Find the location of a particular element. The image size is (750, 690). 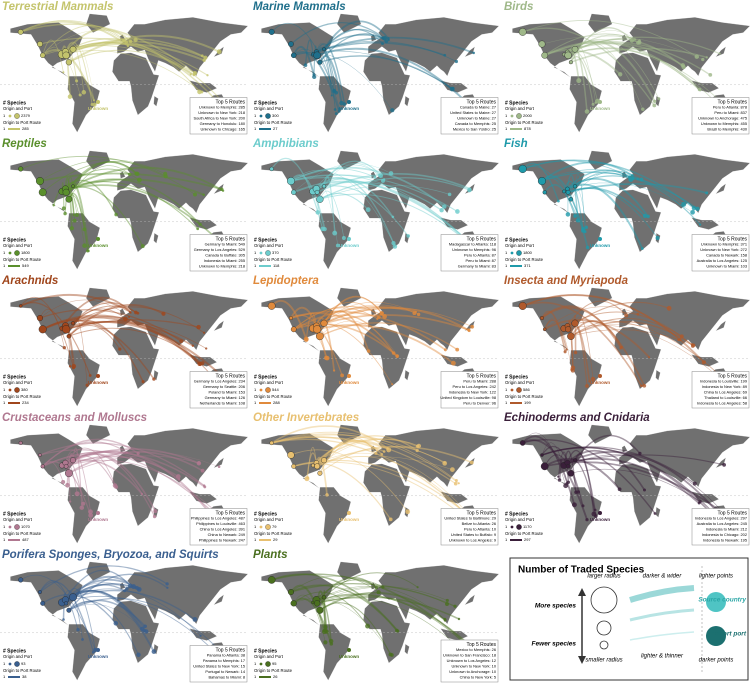

legend-label: Origin to Port Route is located at coordinates (273, 670).